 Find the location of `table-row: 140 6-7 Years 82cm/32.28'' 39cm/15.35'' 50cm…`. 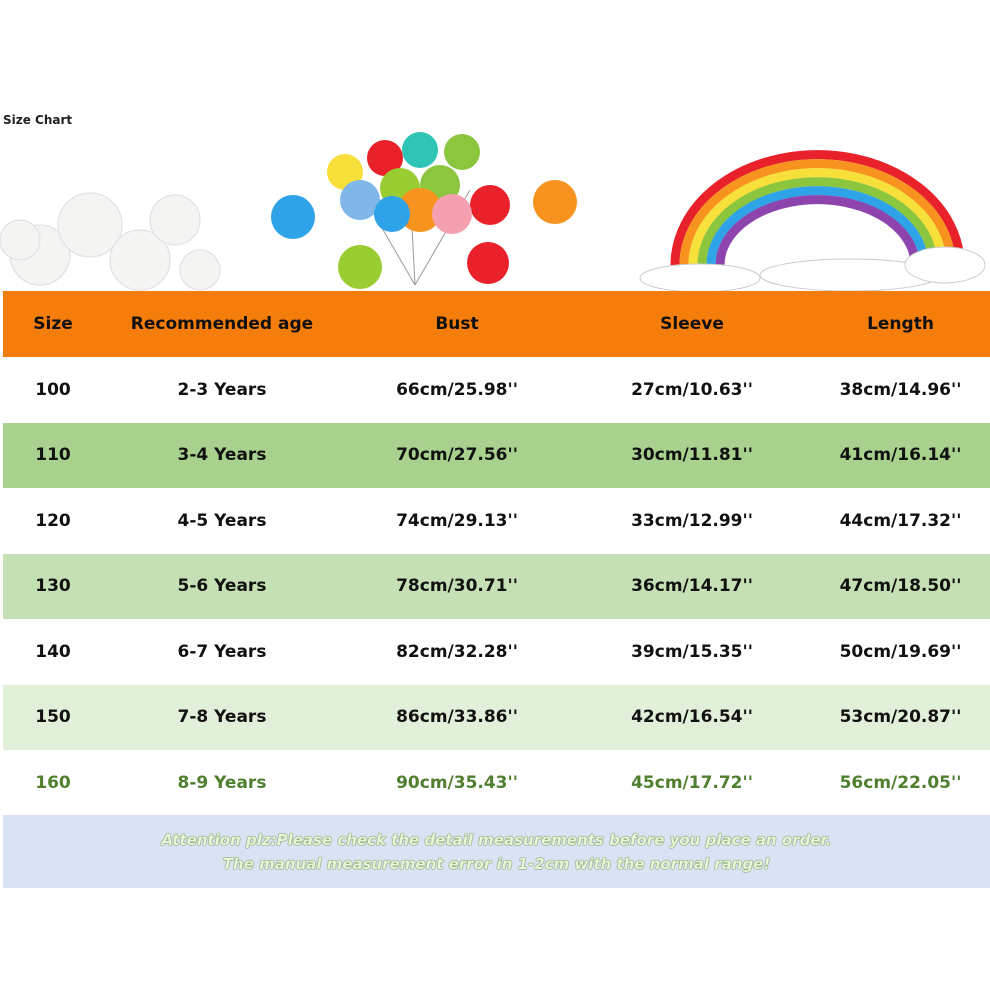

table-row: 140 6-7 Years 82cm/32.28'' 39cm/15.35'' 50cm… is located at coordinates (496, 652).